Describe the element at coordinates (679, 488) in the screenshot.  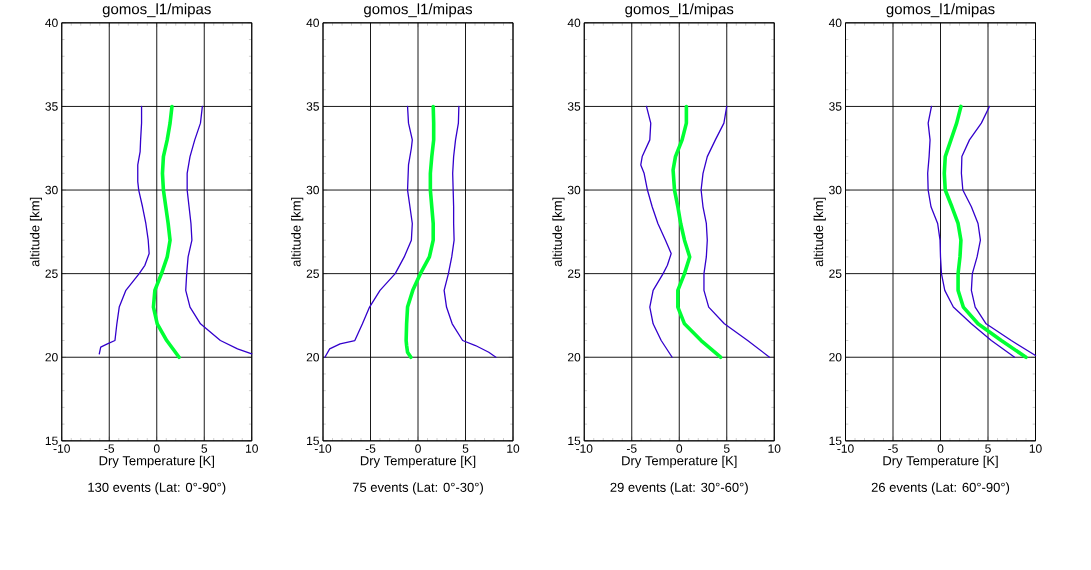
I see `text: 29 events (Lat: 30°-60°)` at that location.